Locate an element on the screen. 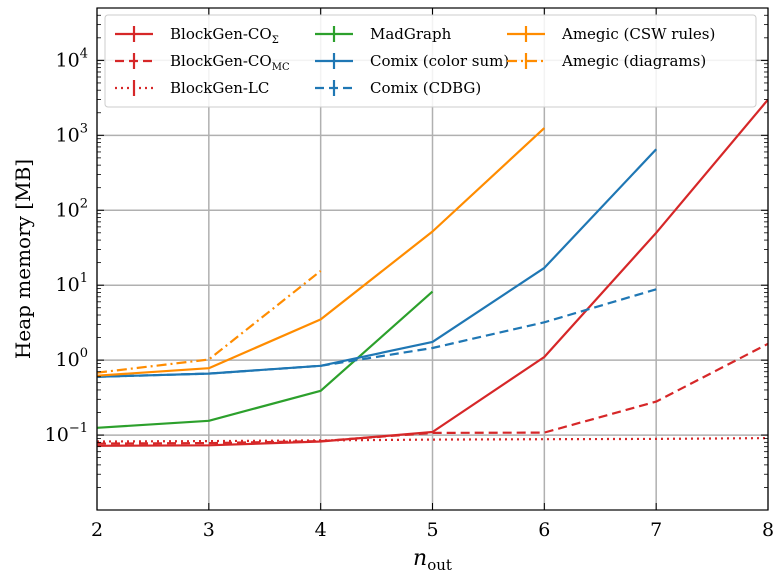  y-tick-label: 10⁴ is located at coordinates (72, 58).